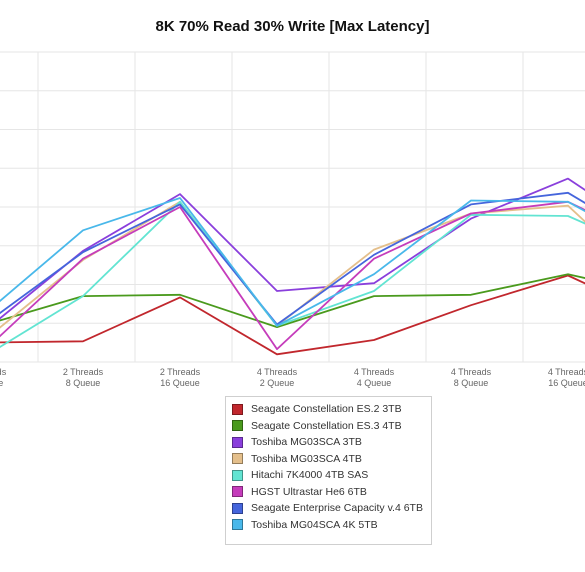 This screenshot has height=572, width=585. I want to click on legend-label: Toshiba MG03SCA 4TB, so click(306, 458).